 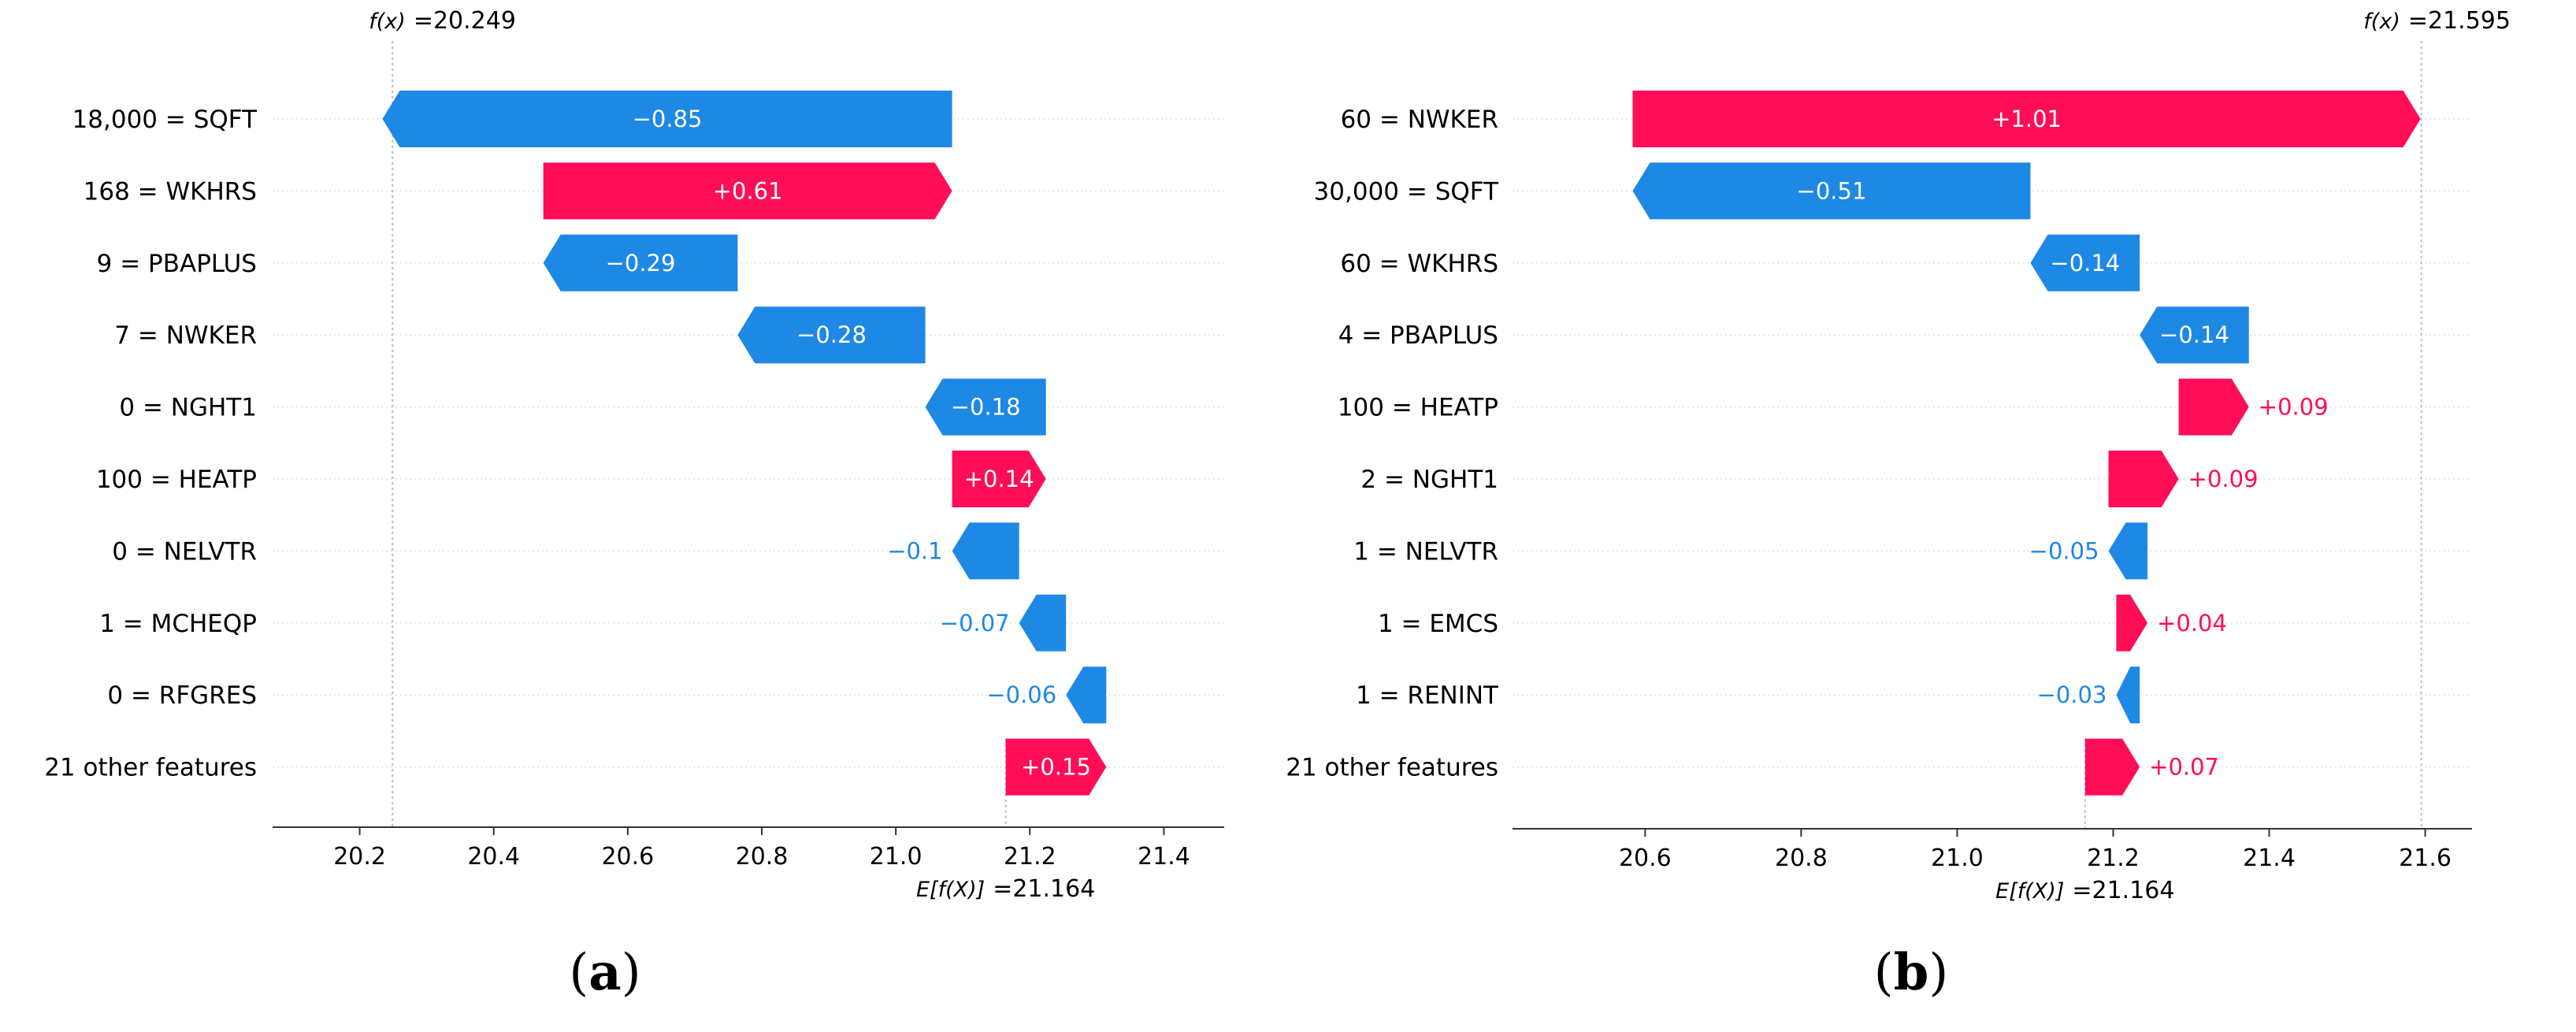 I want to click on feature-label: 18,000 = SQFT, so click(x=165, y=120).